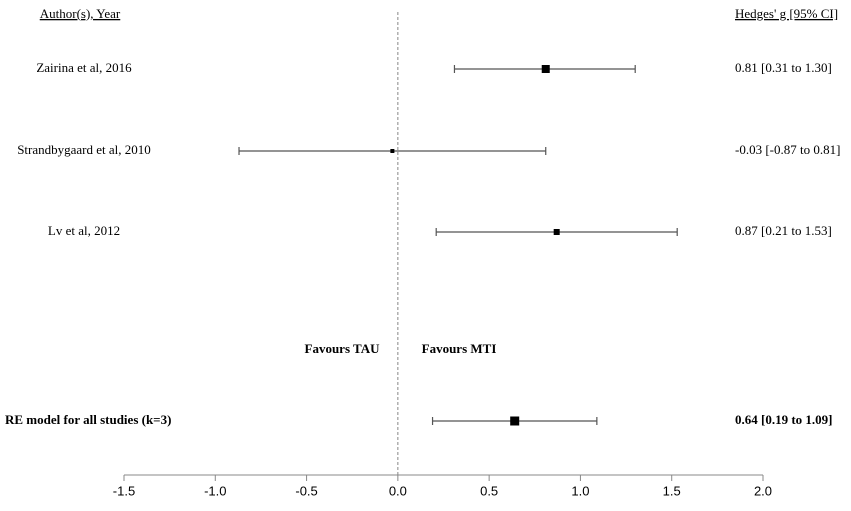 The width and height of the screenshot is (851, 511). Describe the element at coordinates (459, 348) in the screenshot. I see `favours-right: Favours MTI` at that location.